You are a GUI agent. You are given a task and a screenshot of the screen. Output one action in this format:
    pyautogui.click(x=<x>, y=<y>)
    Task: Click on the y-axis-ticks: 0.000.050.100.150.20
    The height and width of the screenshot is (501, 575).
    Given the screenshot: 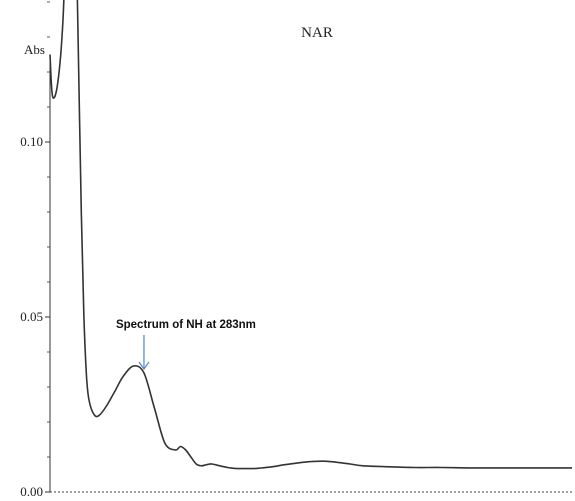 What is the action you would take?
    pyautogui.click(x=35, y=316)
    